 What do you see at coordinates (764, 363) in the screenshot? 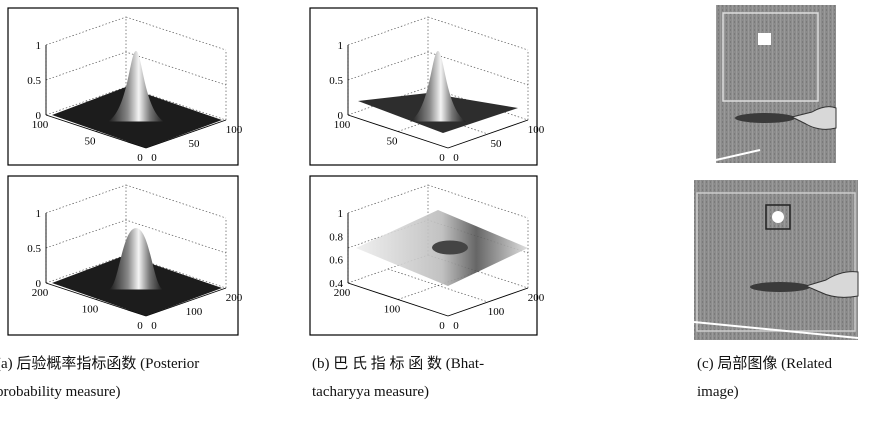
I see `caption: (c) 局部图像 (Related` at bounding box center [764, 363].